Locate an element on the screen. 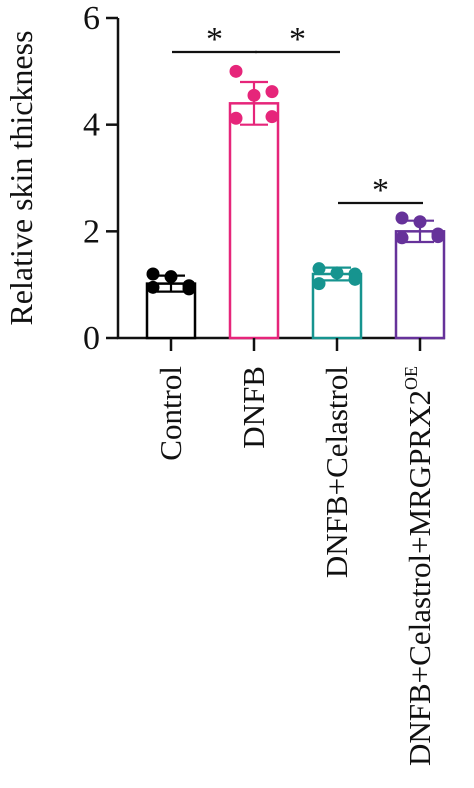  y-tick-label: 6 is located at coordinates (91, 18).